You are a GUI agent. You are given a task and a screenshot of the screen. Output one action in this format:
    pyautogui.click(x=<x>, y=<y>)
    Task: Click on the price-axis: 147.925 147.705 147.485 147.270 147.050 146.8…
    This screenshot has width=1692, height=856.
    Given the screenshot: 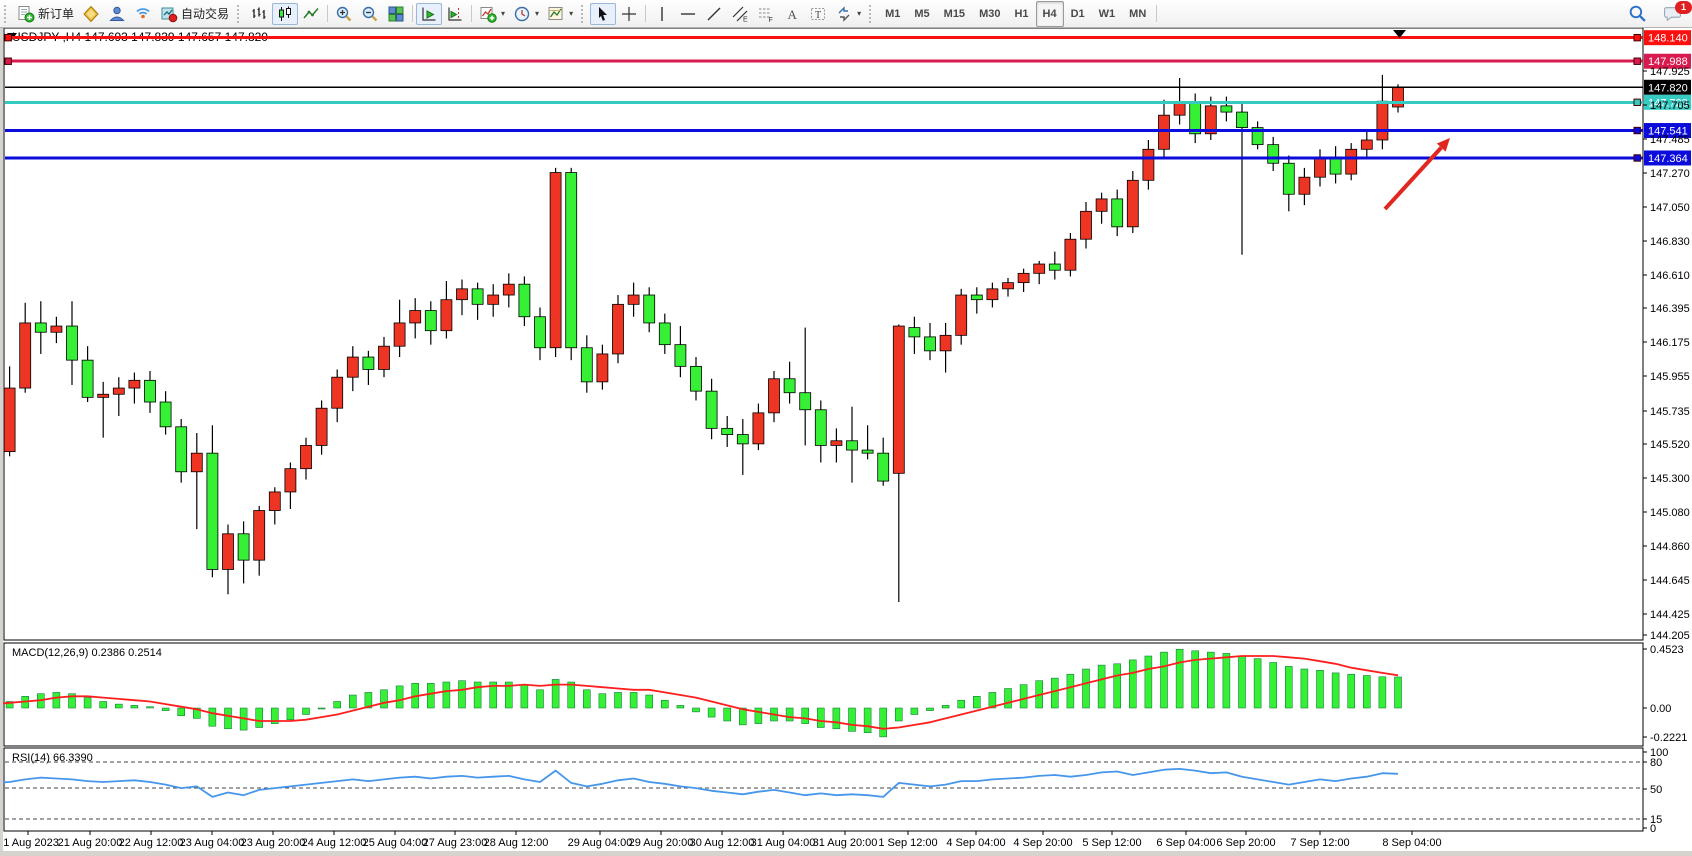 What is the action you would take?
    pyautogui.click(x=1666, y=354)
    